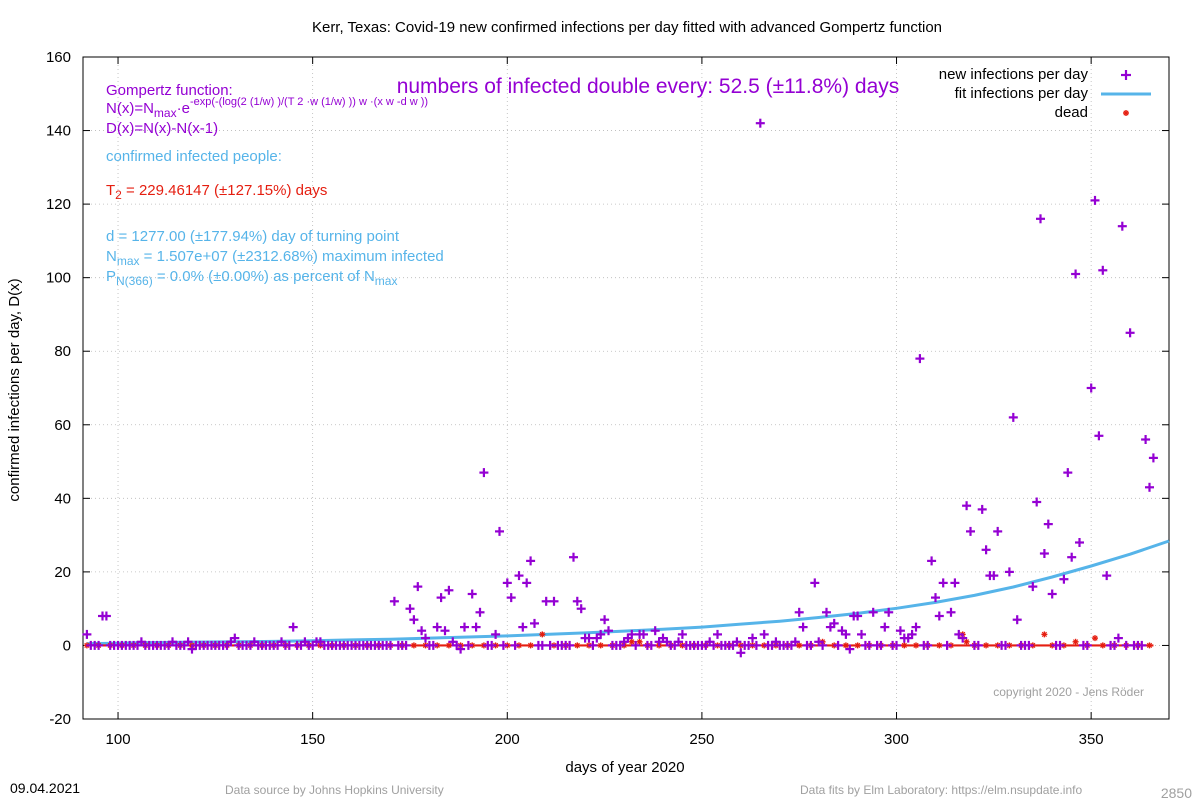 The height and width of the screenshot is (800, 1200). Describe the element at coordinates (58, 388) in the screenshot. I see `y-tick-labels: -20 0 20 40 60 80 100 120 140 160` at that location.